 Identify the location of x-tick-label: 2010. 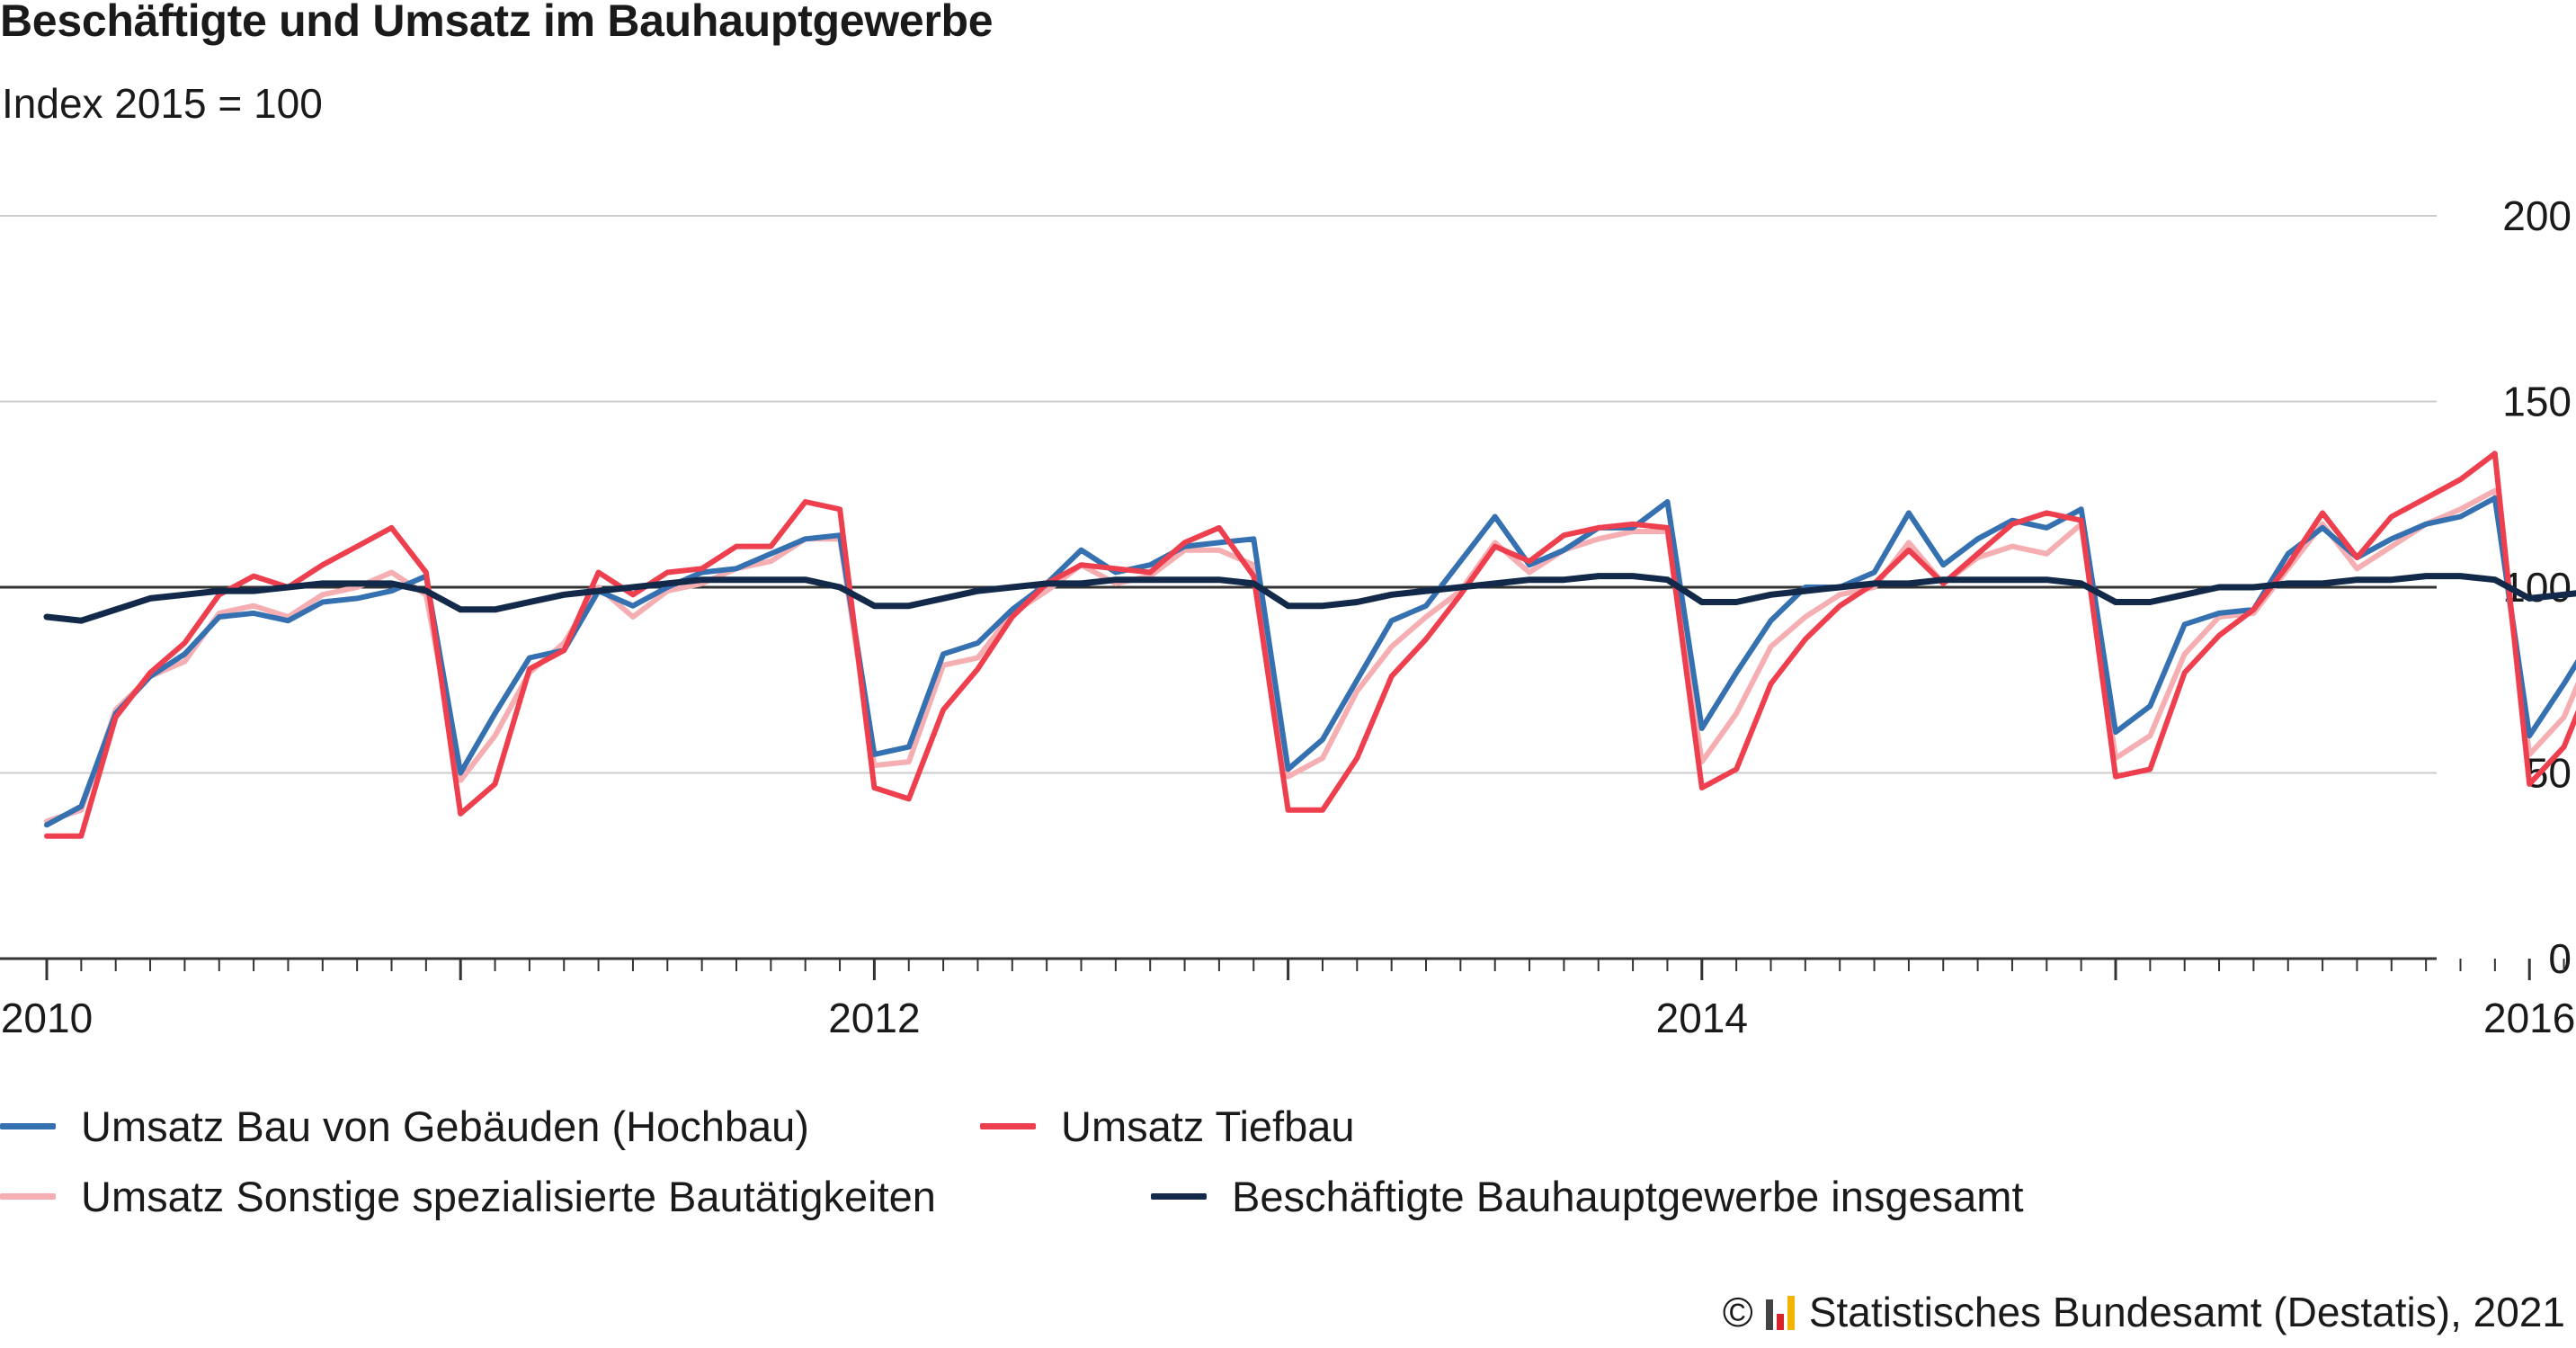
(47, 1018).